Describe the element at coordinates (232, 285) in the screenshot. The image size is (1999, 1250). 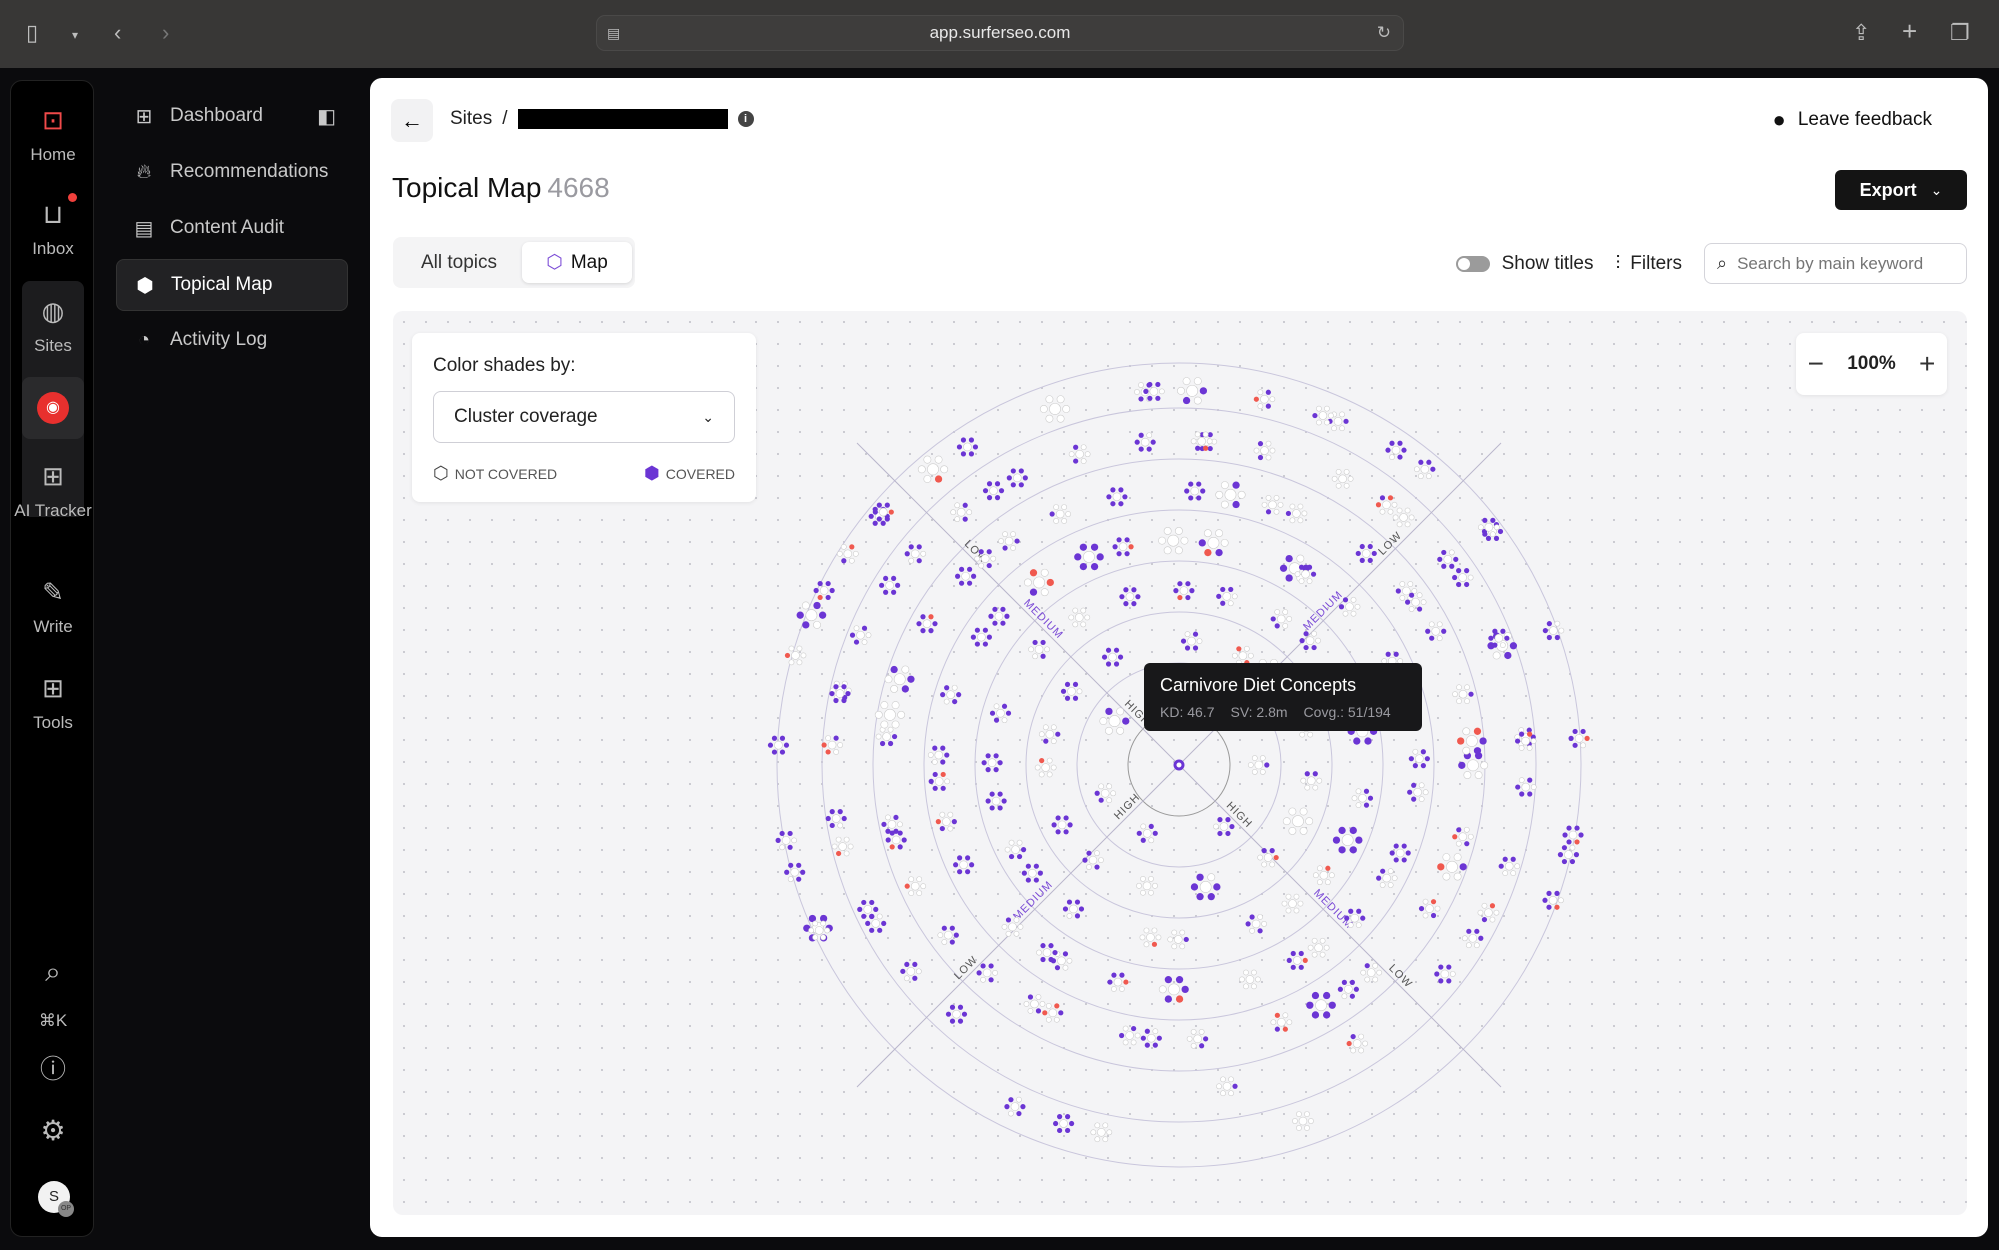
I see `nav-item-topical-map: ⬢ Topical Map` at that location.